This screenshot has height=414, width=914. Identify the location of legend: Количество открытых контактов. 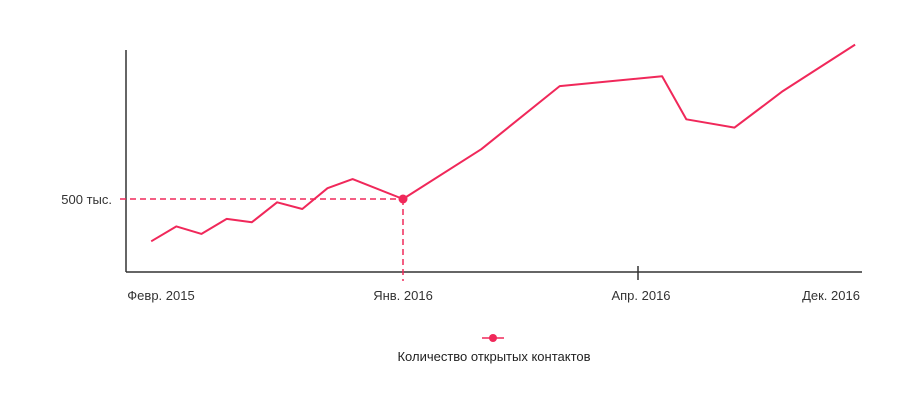
(494, 349).